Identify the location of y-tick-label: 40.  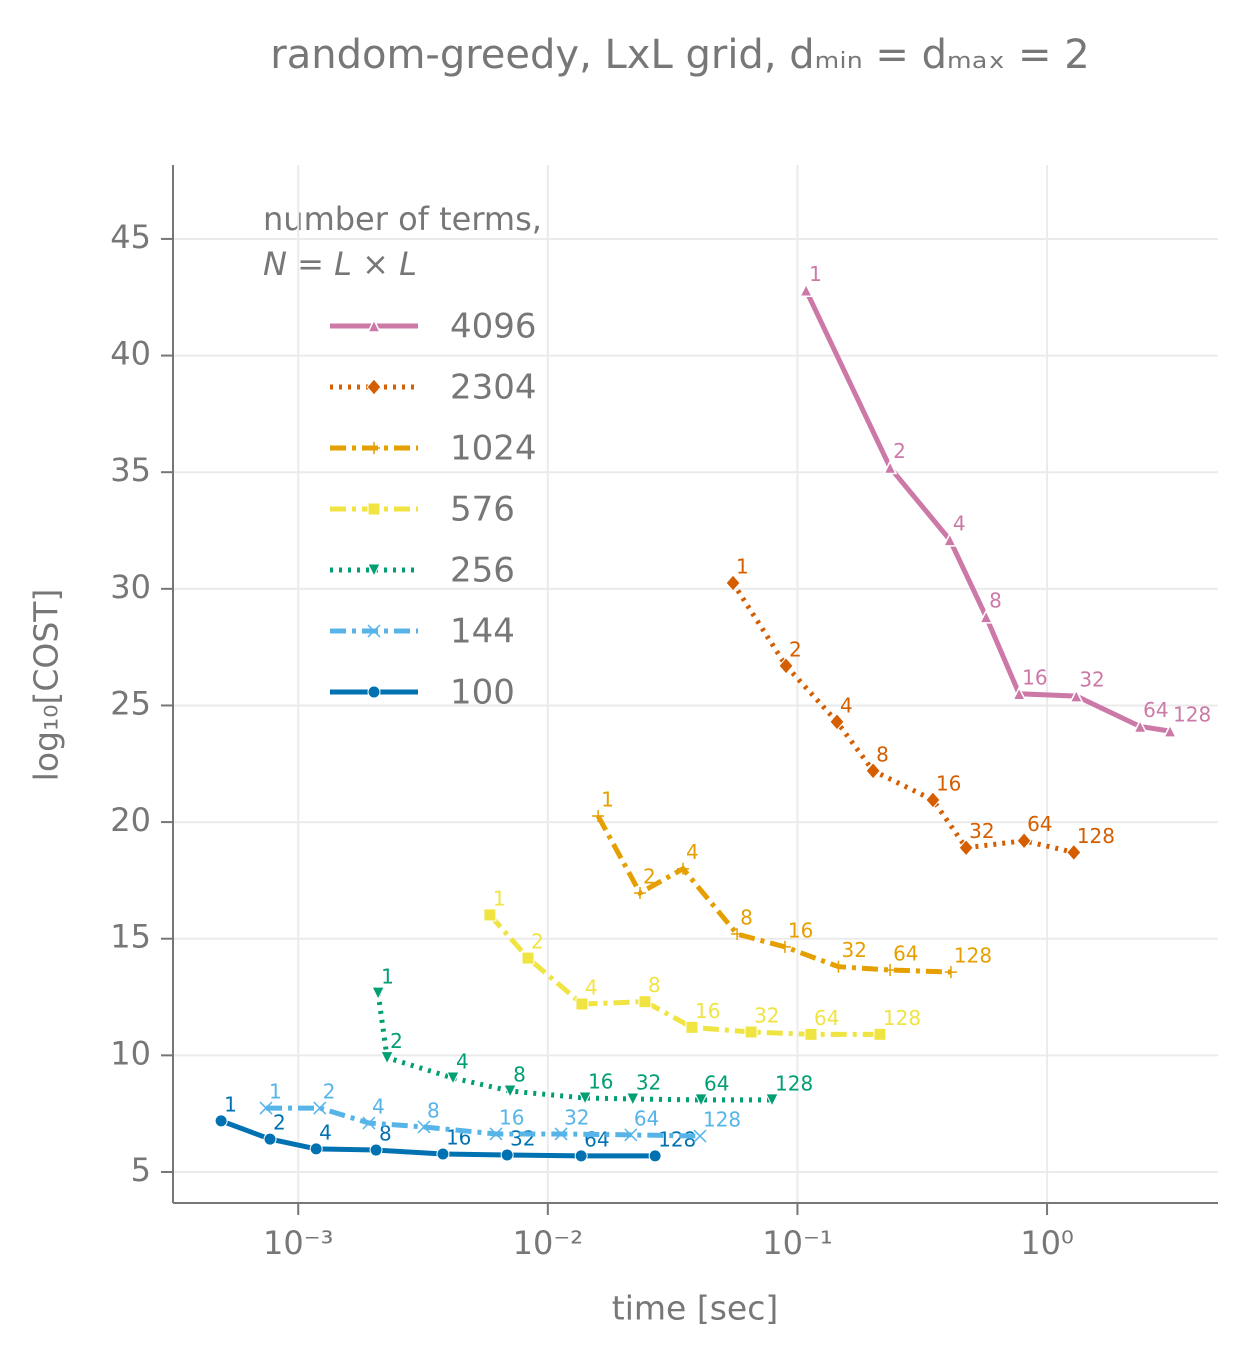
(130, 354).